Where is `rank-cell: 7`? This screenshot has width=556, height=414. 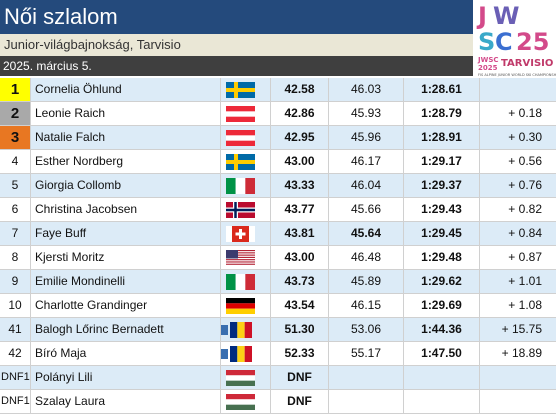 rank-cell: 7 is located at coordinates (15, 233).